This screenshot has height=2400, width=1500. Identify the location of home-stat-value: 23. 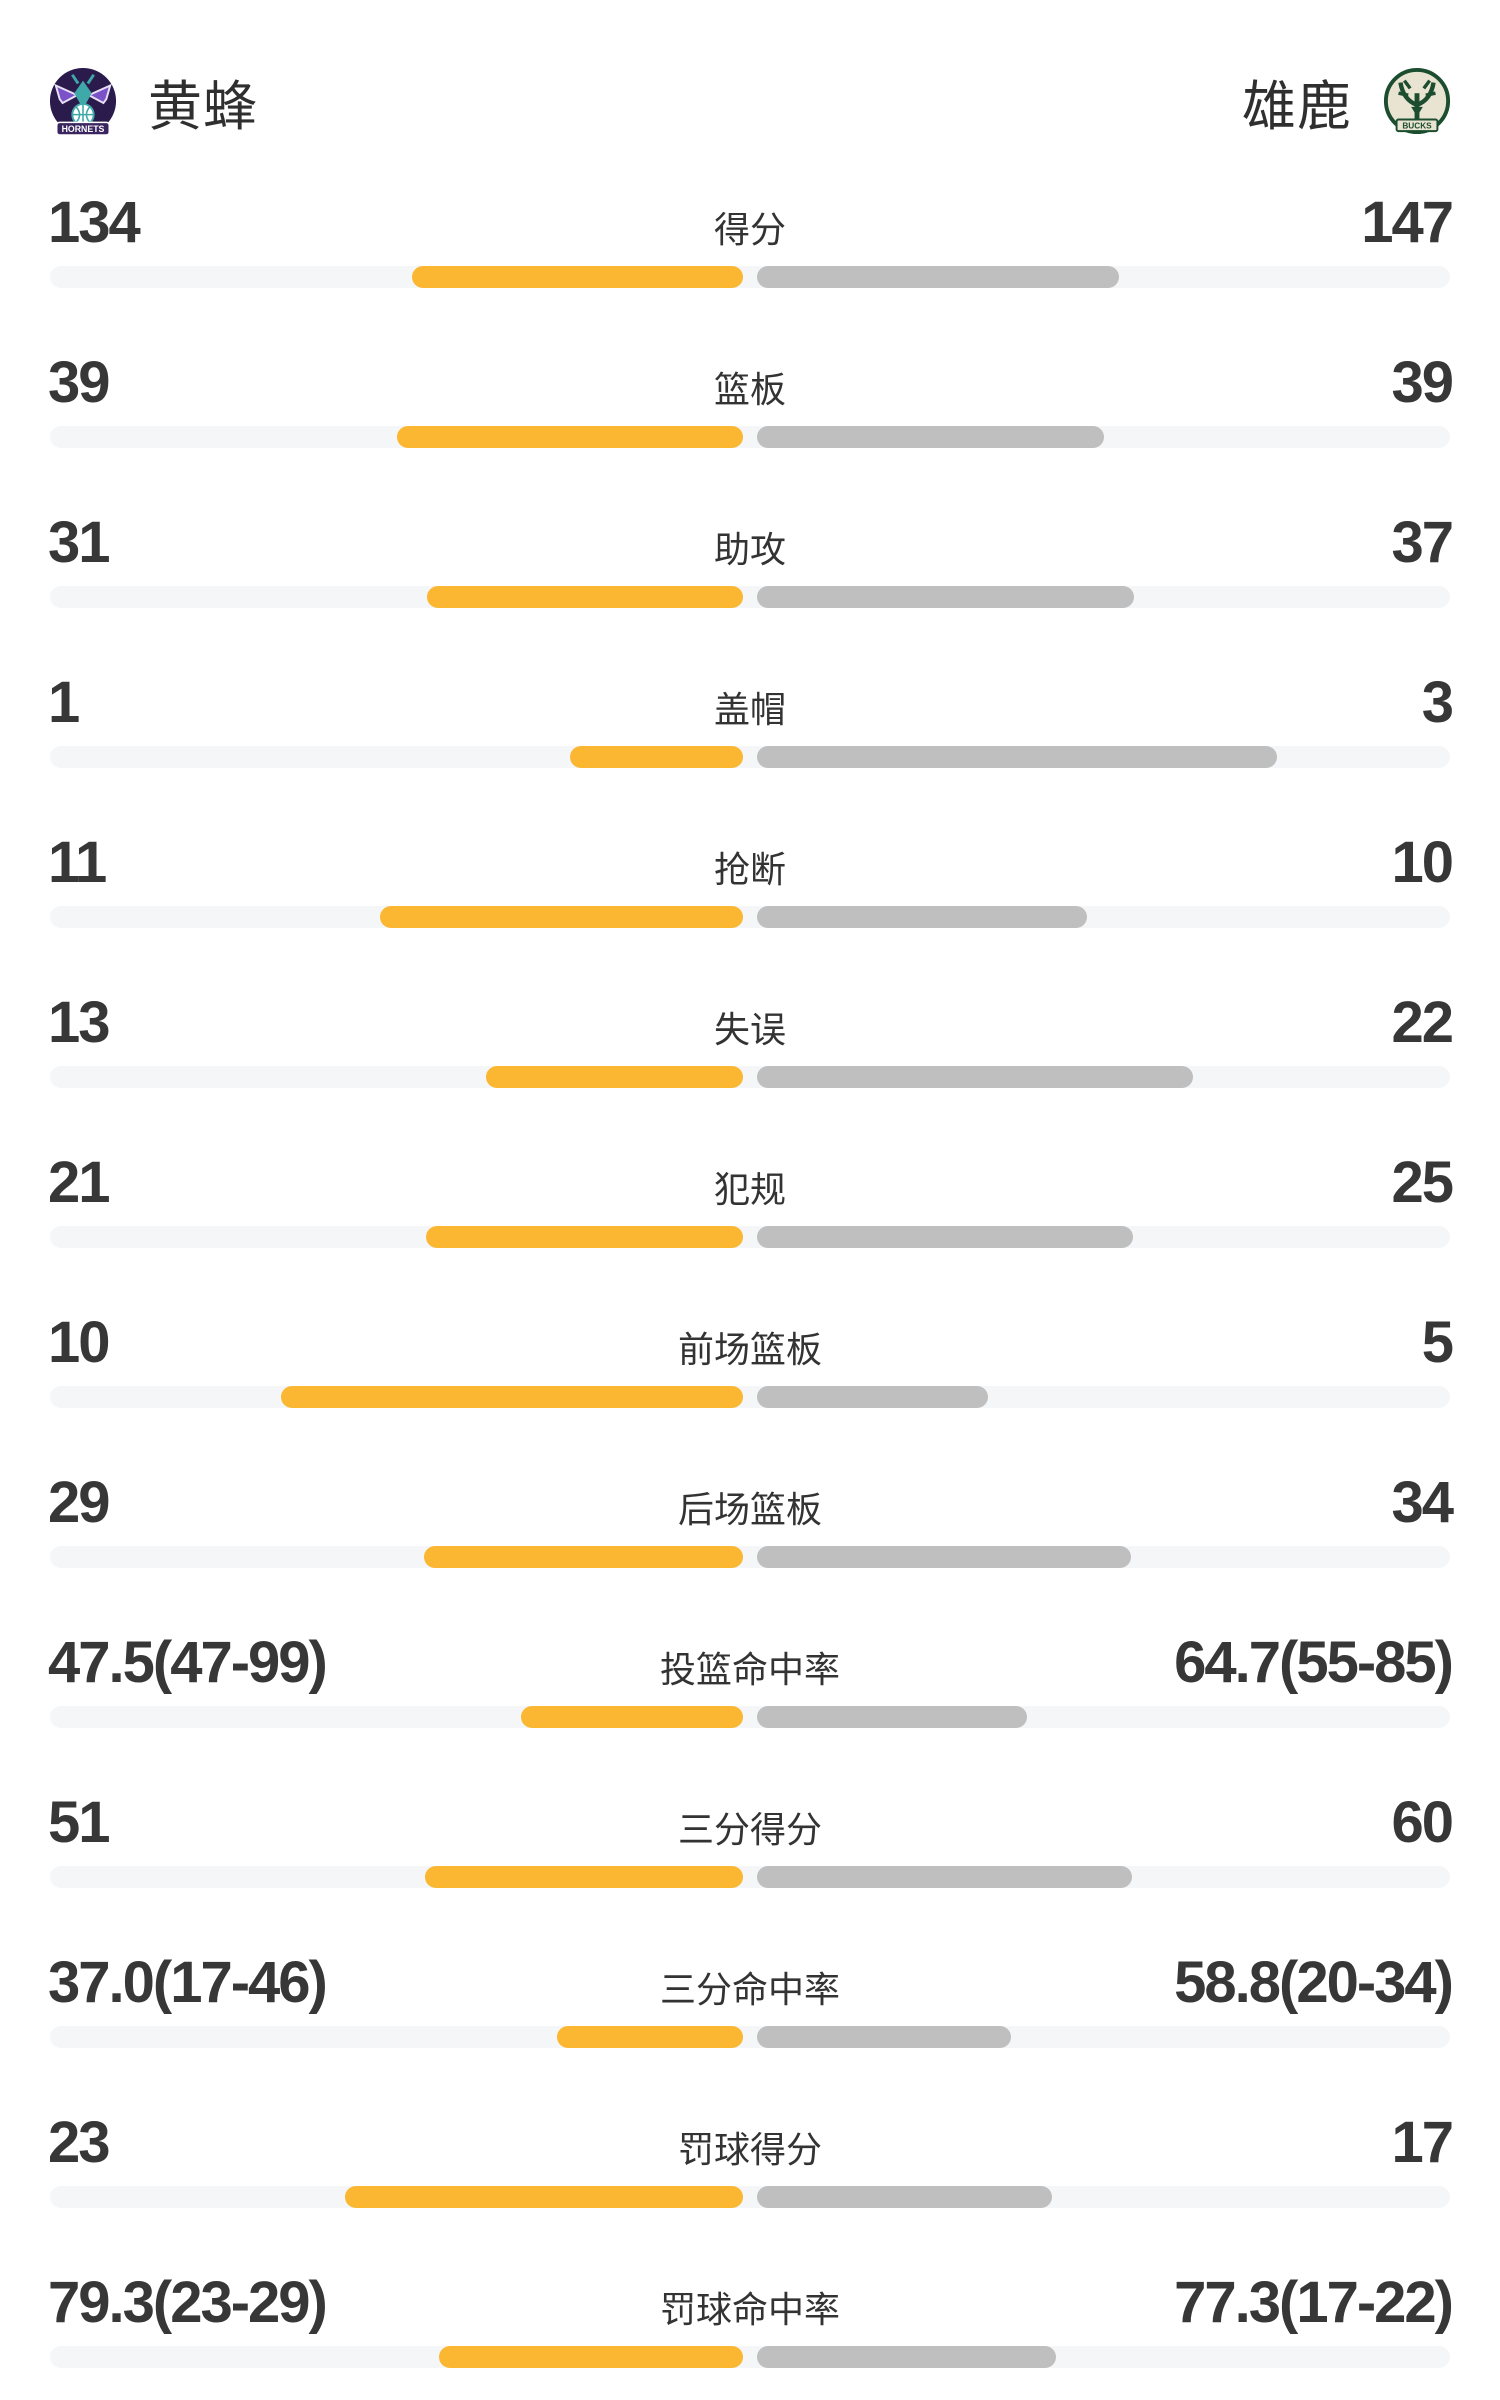
(79, 2142).